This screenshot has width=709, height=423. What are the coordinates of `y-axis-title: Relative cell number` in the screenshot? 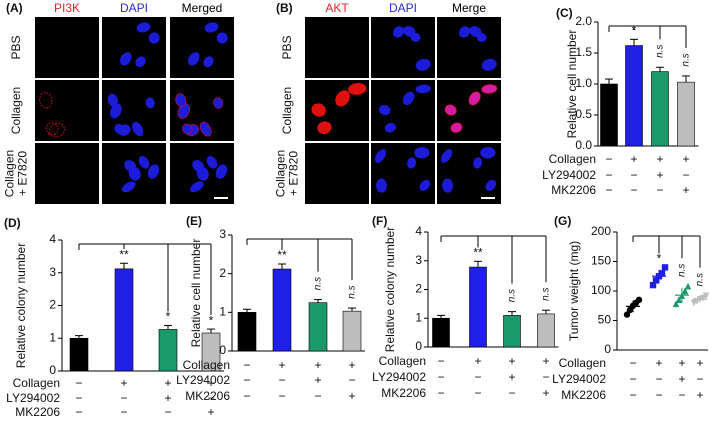 It's located at (572, 84).